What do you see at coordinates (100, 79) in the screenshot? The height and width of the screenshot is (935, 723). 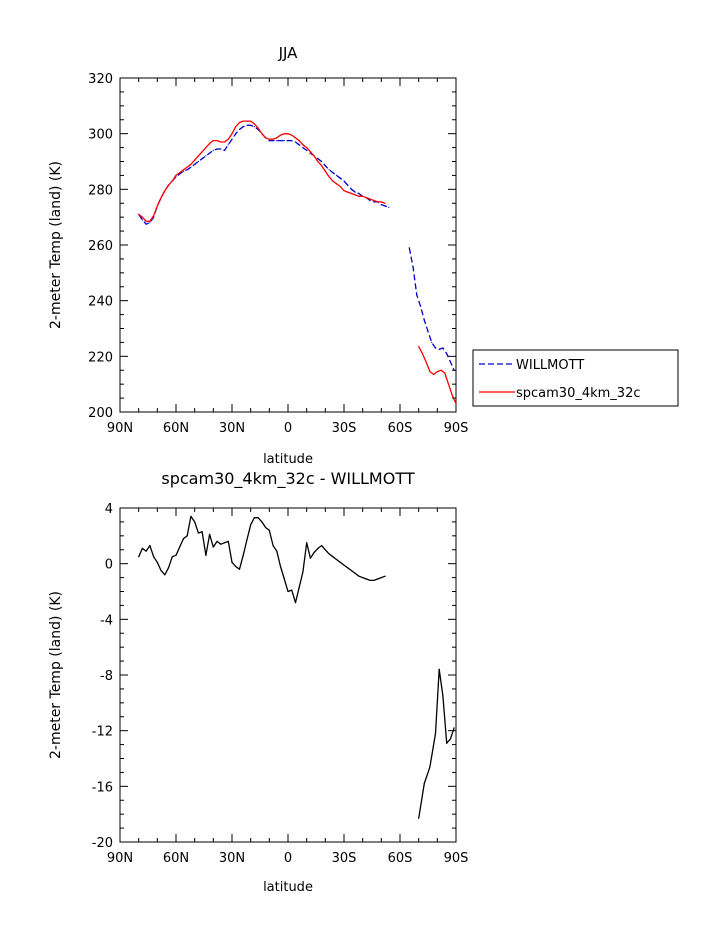 I see `y-tick-label: 320` at bounding box center [100, 79].